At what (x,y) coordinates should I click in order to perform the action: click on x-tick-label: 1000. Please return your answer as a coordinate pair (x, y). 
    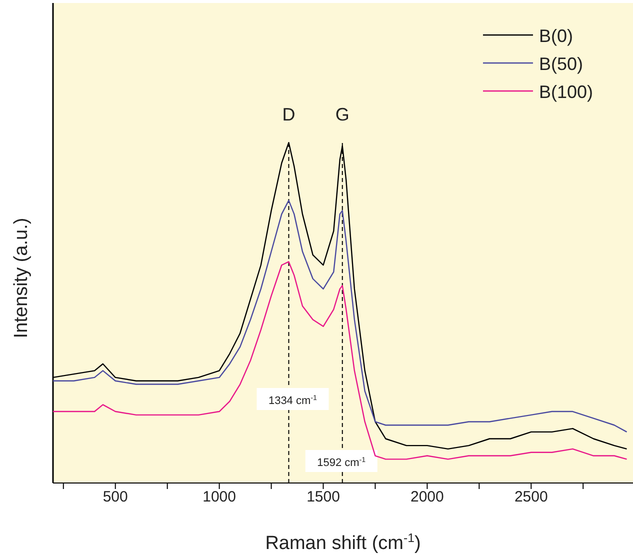
    Looking at the image, I should click on (219, 497).